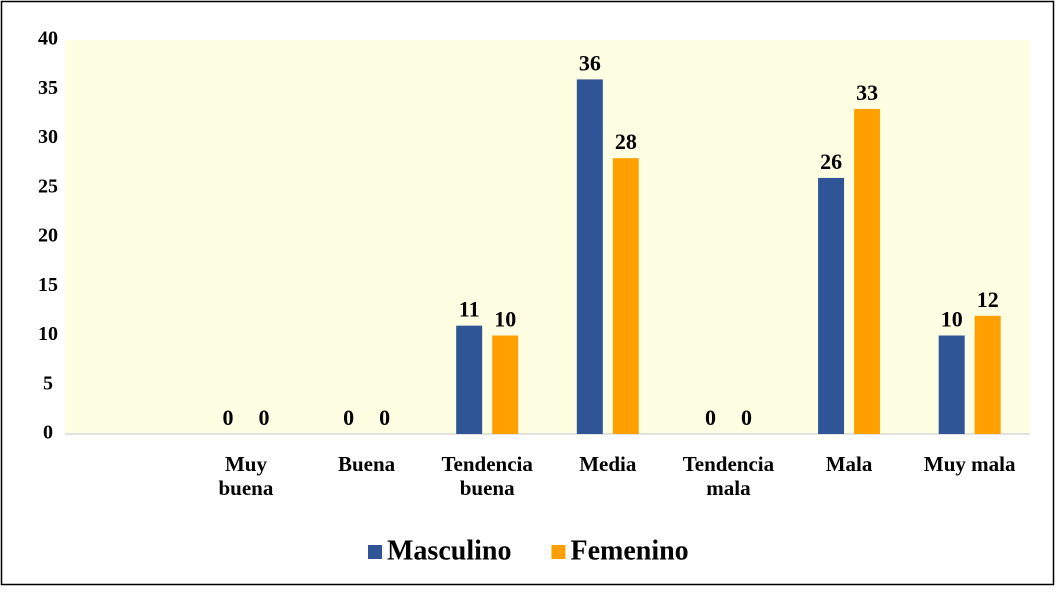 The height and width of the screenshot is (592, 1056). I want to click on x-tick-label: Buena, so click(367, 464).